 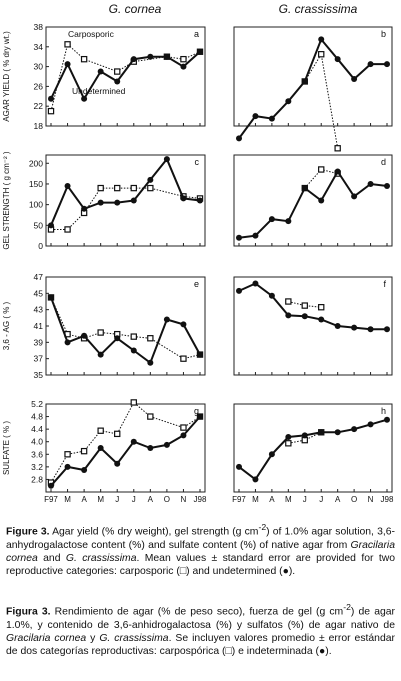 What do you see at coordinates (151, 499) in the screenshot?
I see `x-tick-label: A` at bounding box center [151, 499].